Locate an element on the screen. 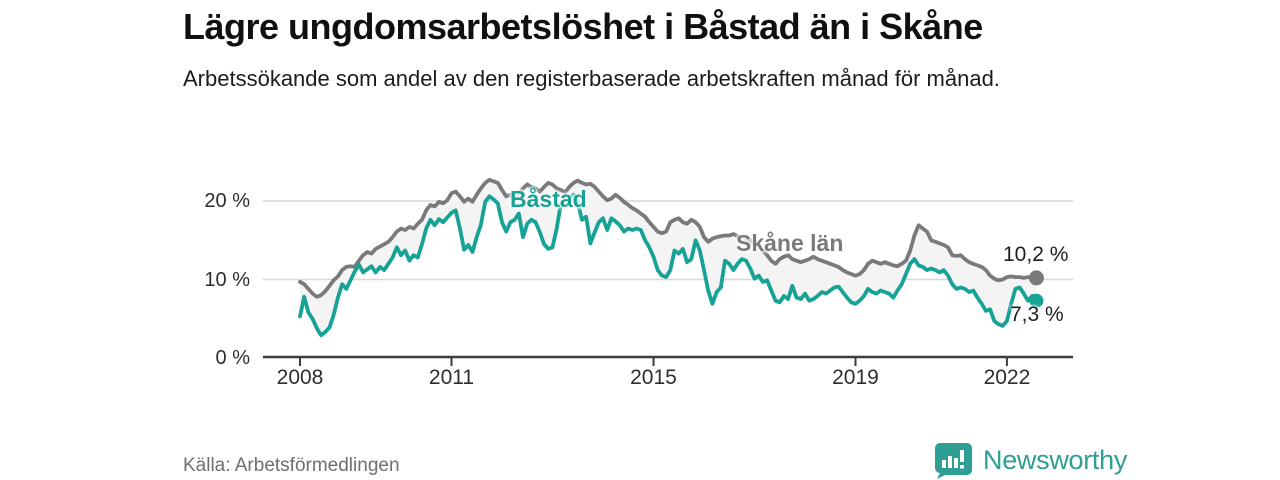  newsworthy-bubble-icon is located at coordinates (953, 460).